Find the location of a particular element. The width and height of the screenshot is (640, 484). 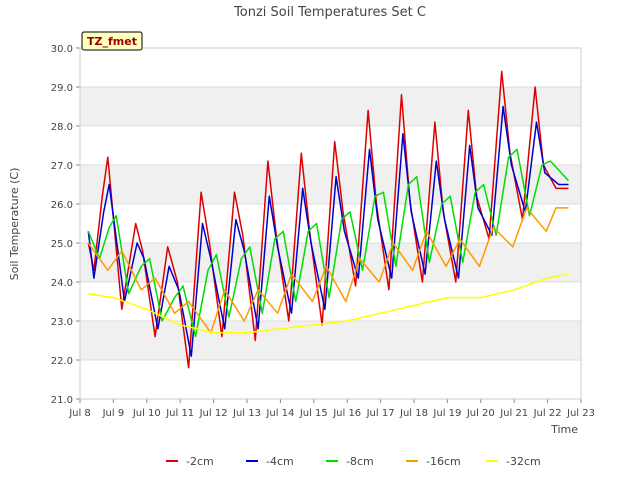

x-tick-label: Jul 20 is located at coordinates (480, 413).